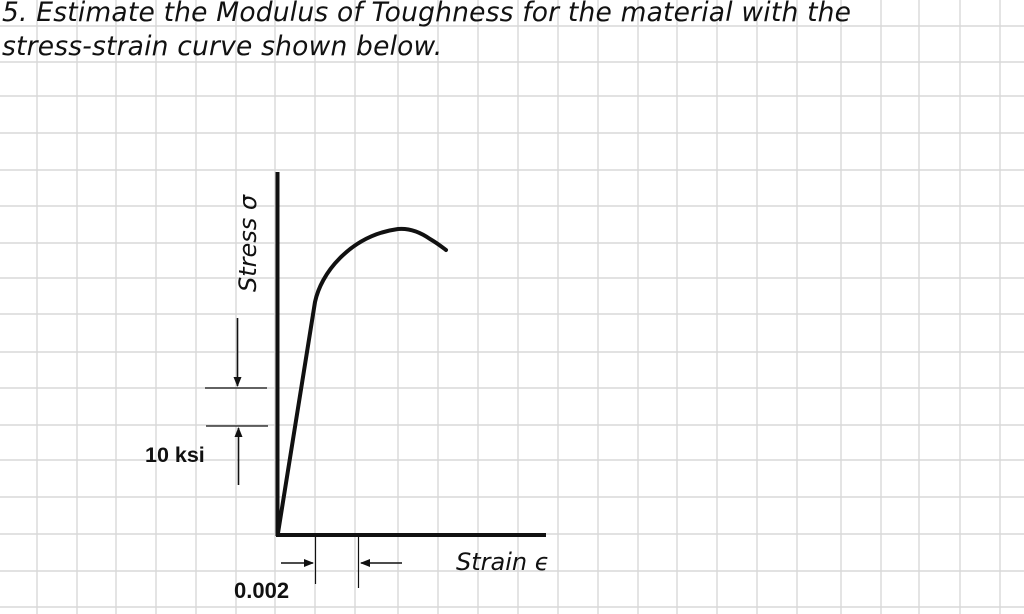  What do you see at coordinates (222, 46) in the screenshot?
I see `question-line-2: stress-strain curve shown below.` at bounding box center [222, 46].